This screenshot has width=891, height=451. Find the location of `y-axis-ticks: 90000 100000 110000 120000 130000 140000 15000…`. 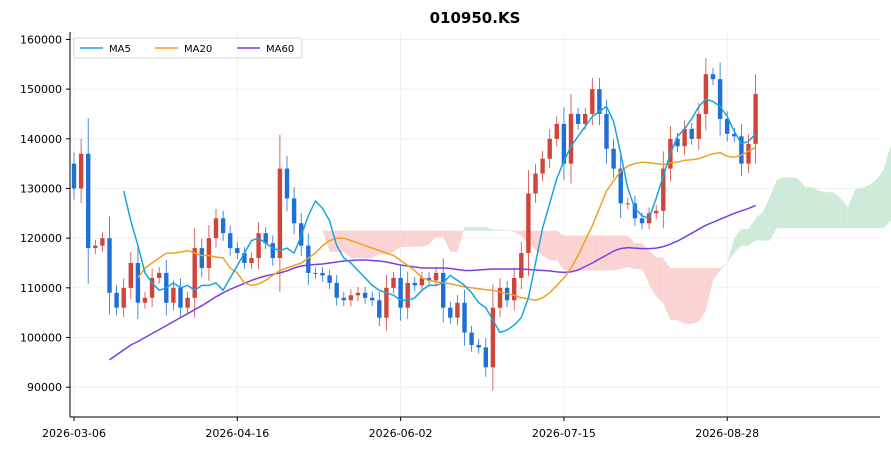

y-axis-ticks: 90000 100000 110000 120000 130000 140000 15000… is located at coordinates (45, 213).